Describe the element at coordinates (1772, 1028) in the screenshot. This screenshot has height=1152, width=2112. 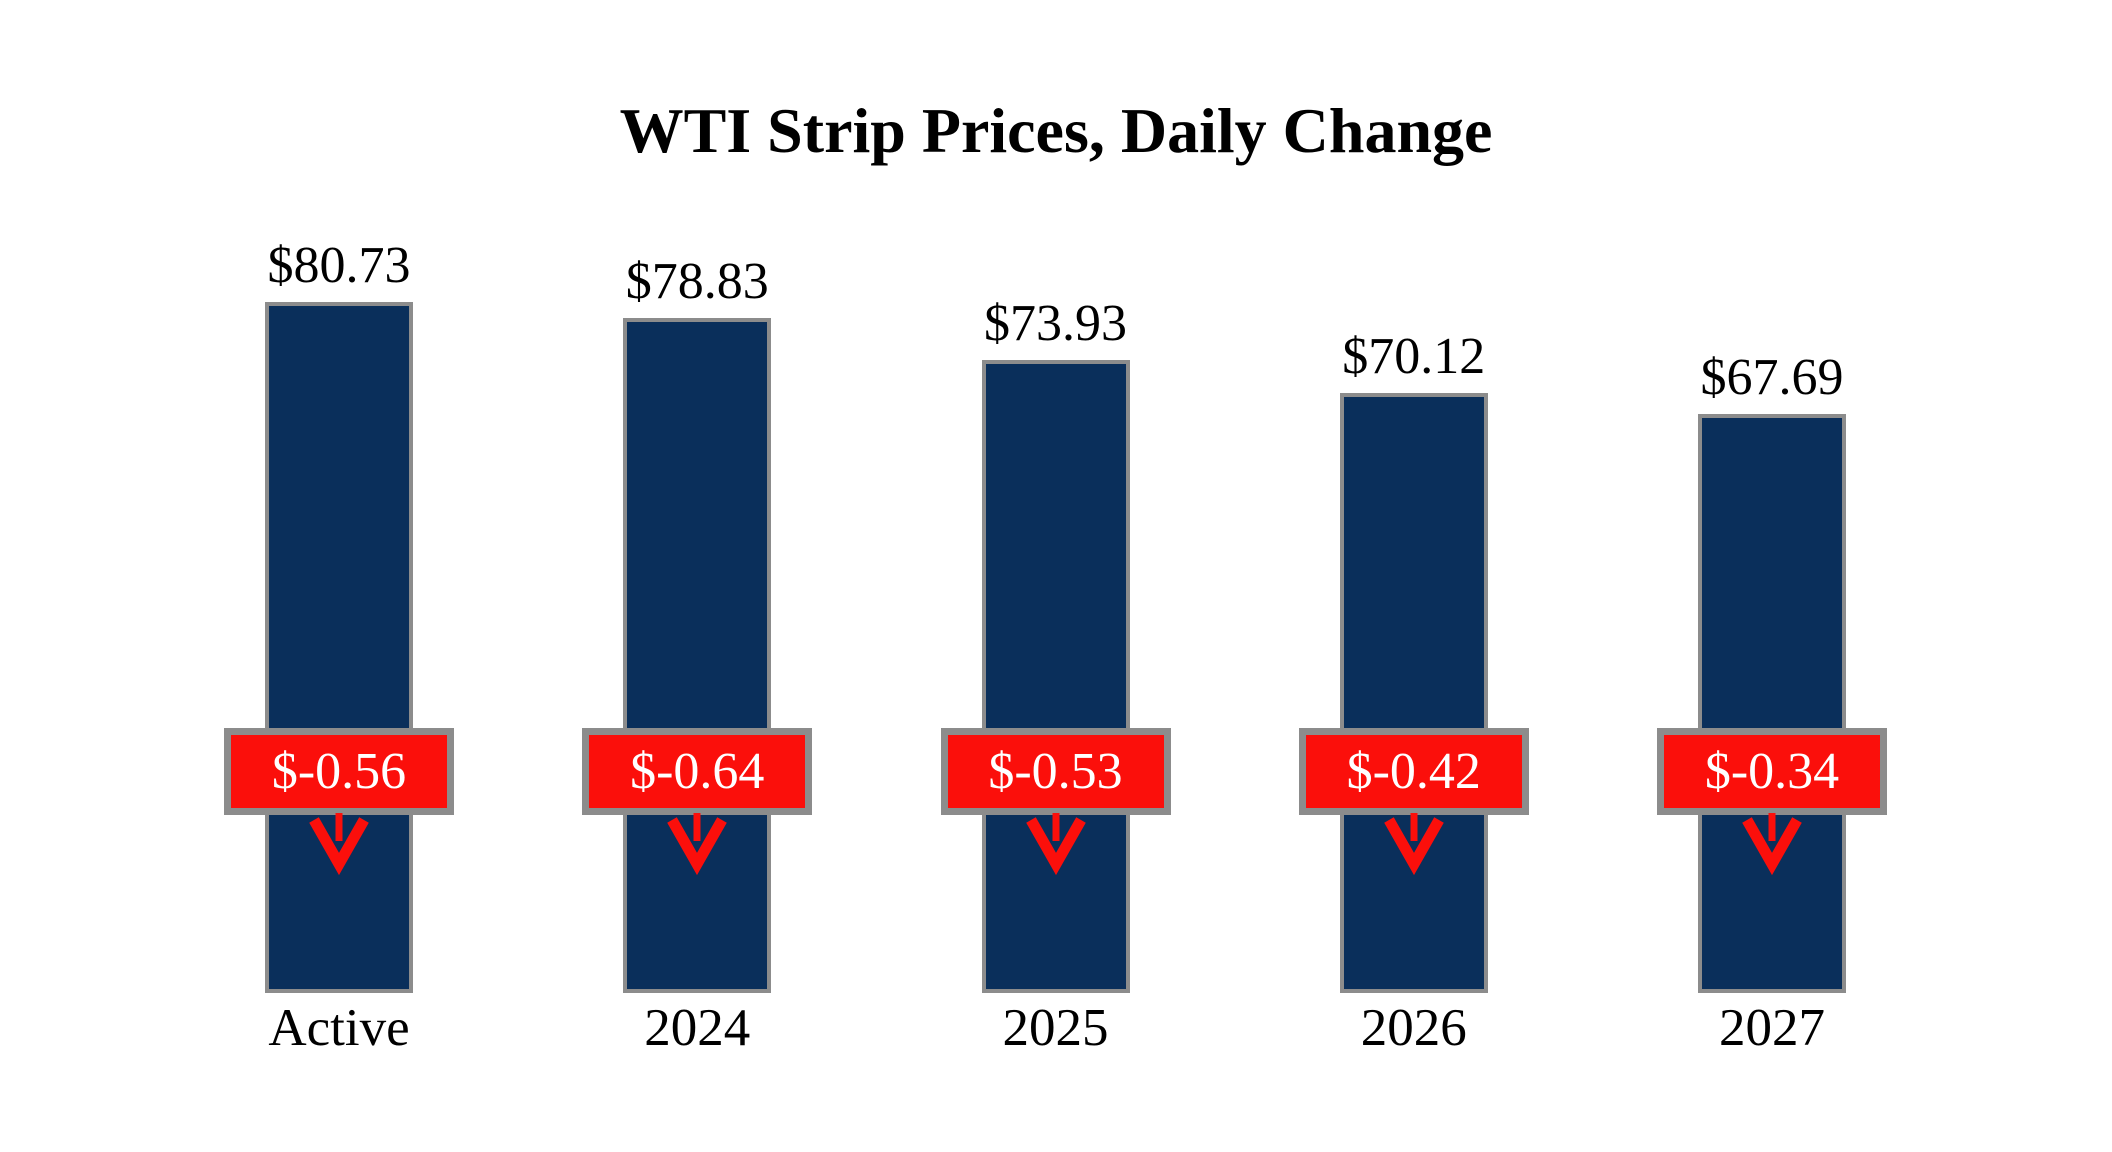
I see `category-label-2027: 2027` at that location.